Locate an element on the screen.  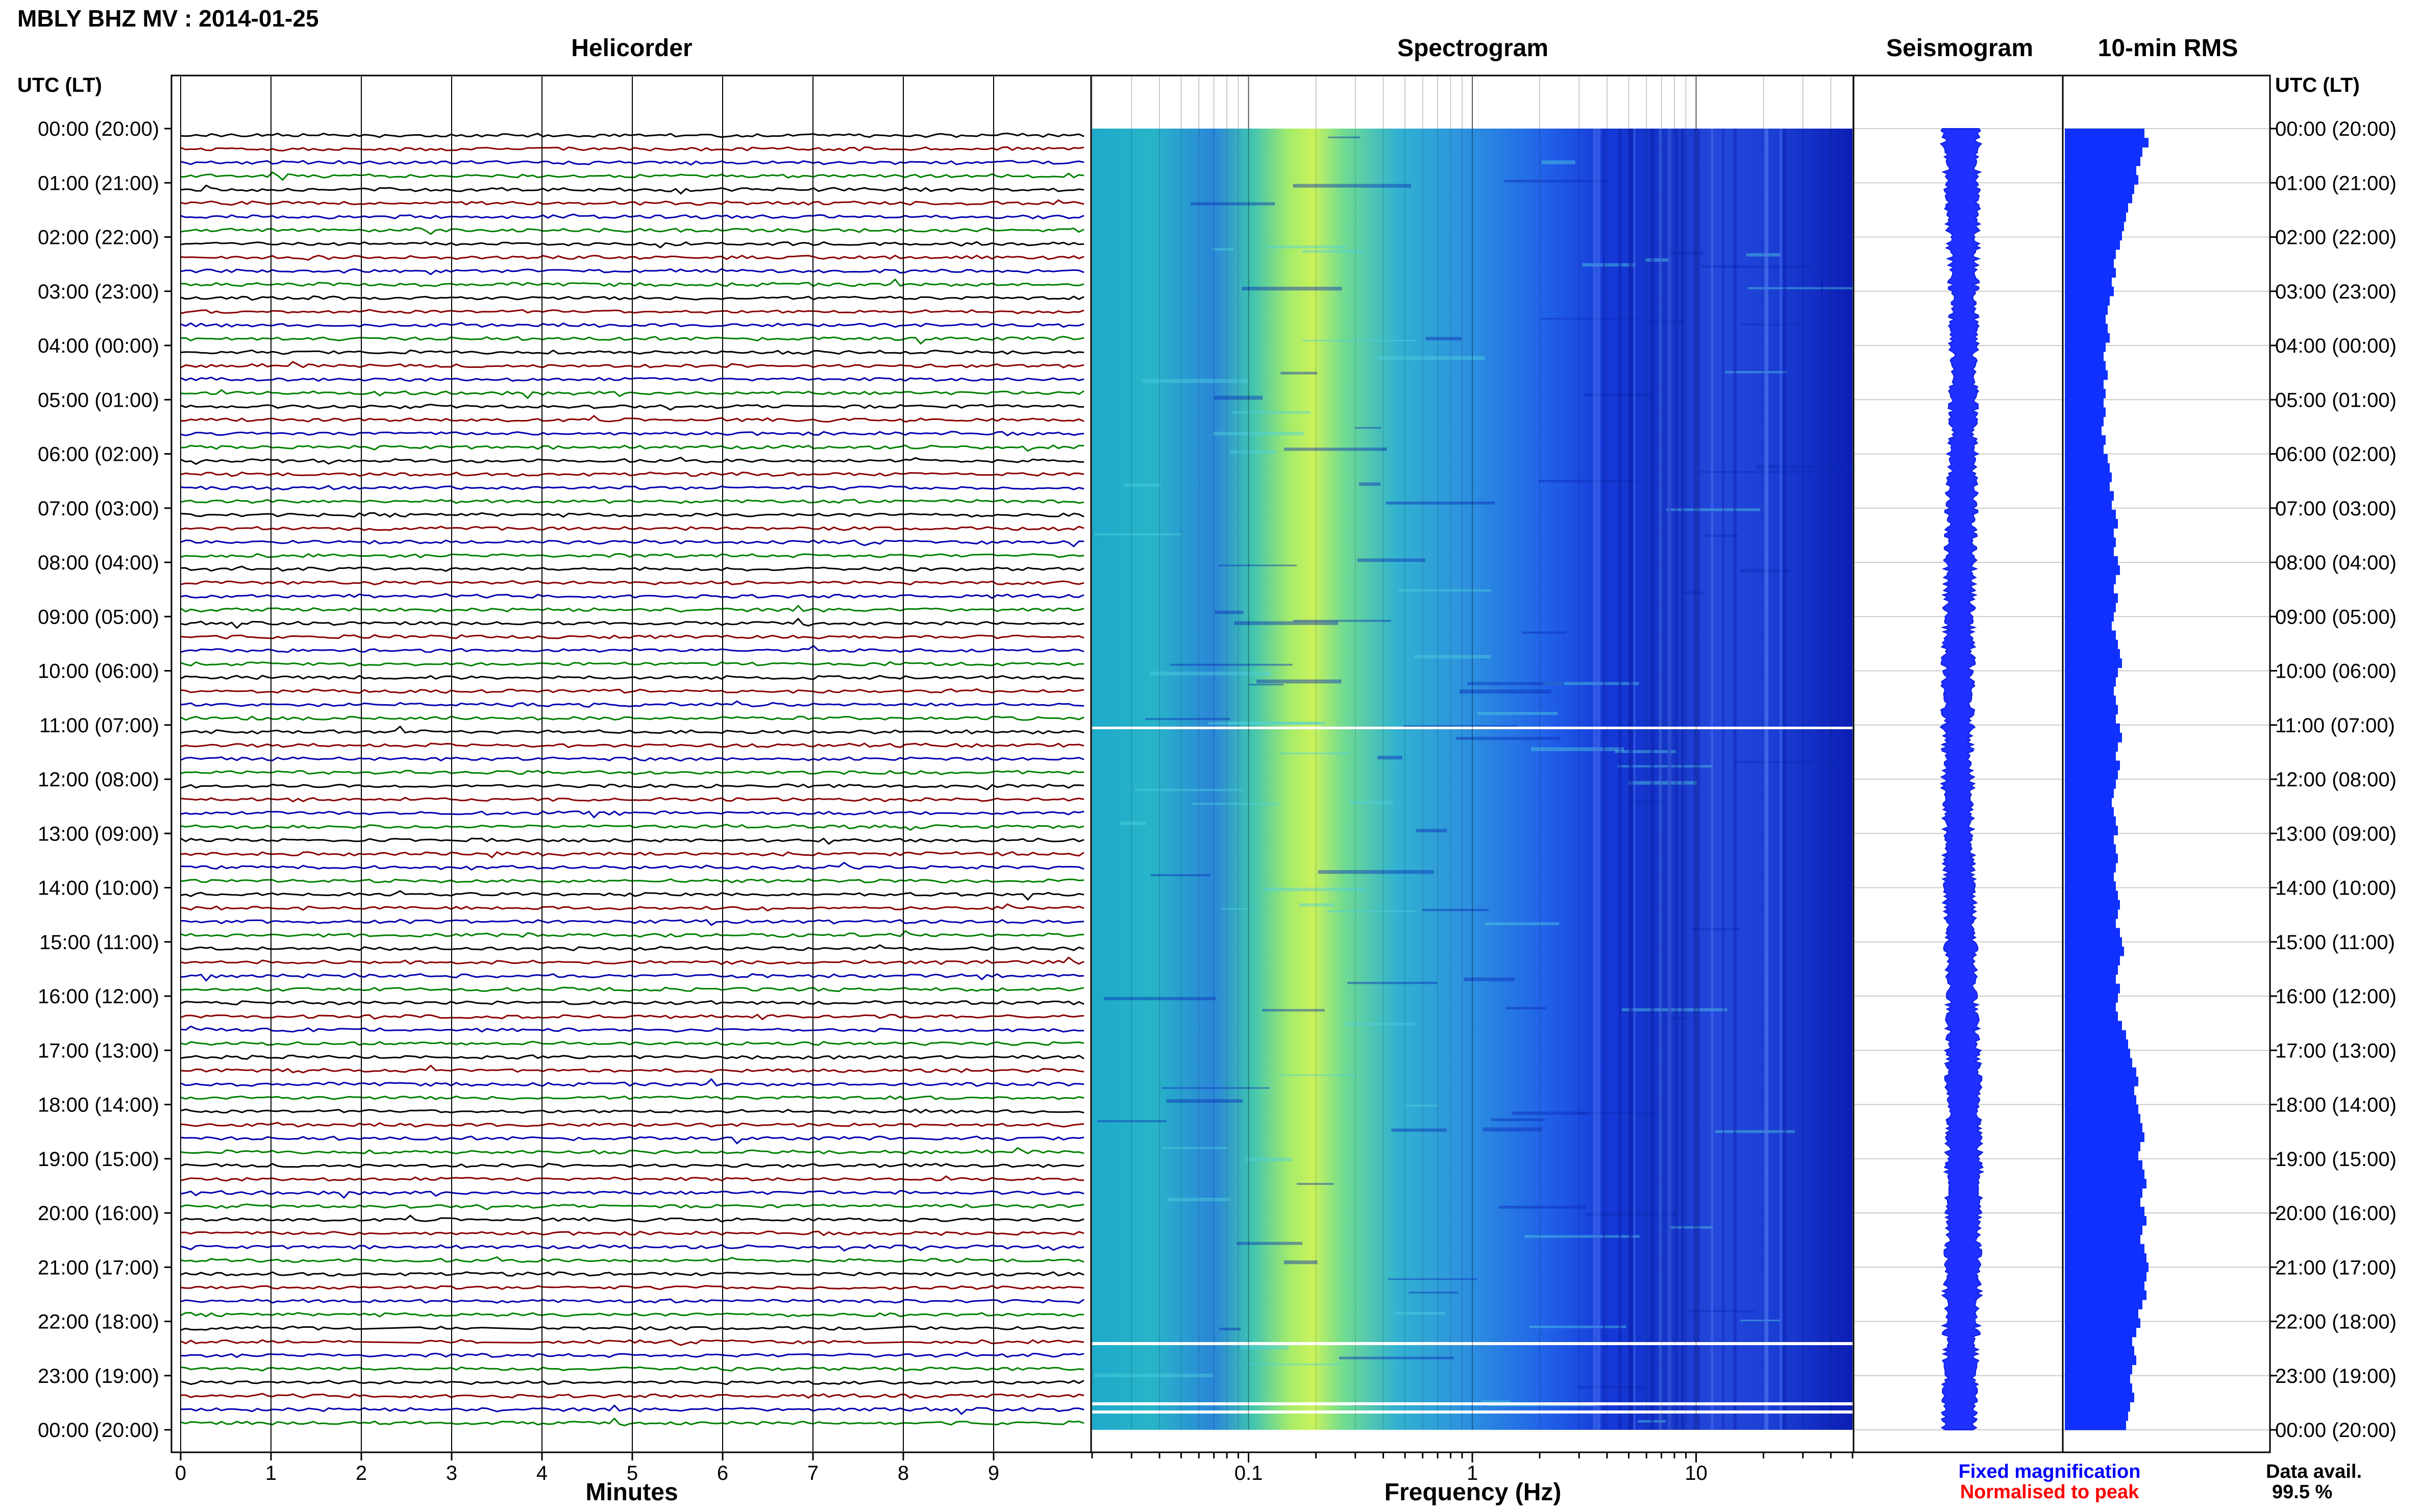
frequency-axis-label: Frequency (Hz) is located at coordinates (1473, 1492).